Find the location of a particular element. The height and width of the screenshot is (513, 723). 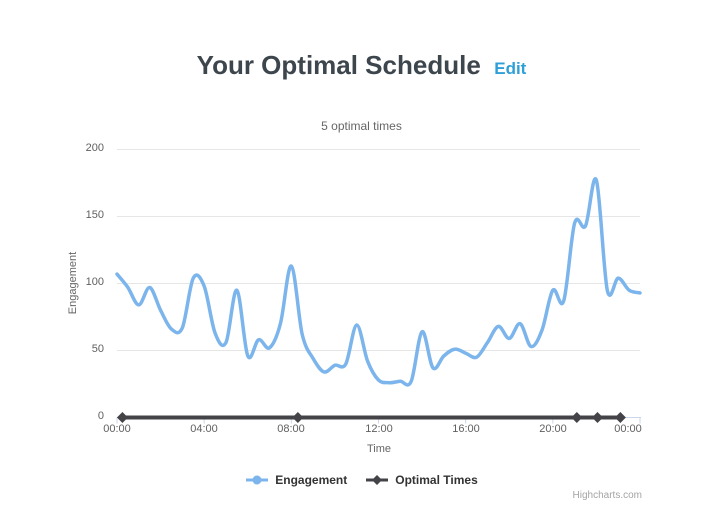

x-axis-title: Time is located at coordinates (379, 449).